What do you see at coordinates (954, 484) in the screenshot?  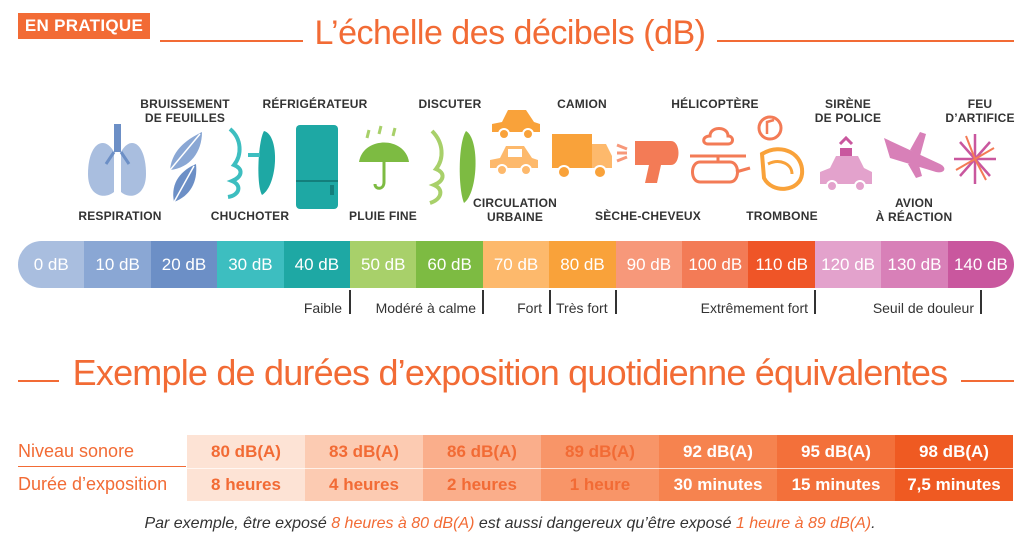 I see `table-cell-duration: 7,5 minutes` at bounding box center [954, 484].